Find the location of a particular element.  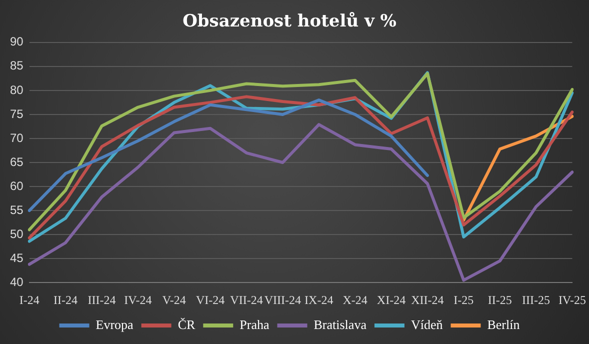

y-tick-label: 65 is located at coordinates (17, 161).